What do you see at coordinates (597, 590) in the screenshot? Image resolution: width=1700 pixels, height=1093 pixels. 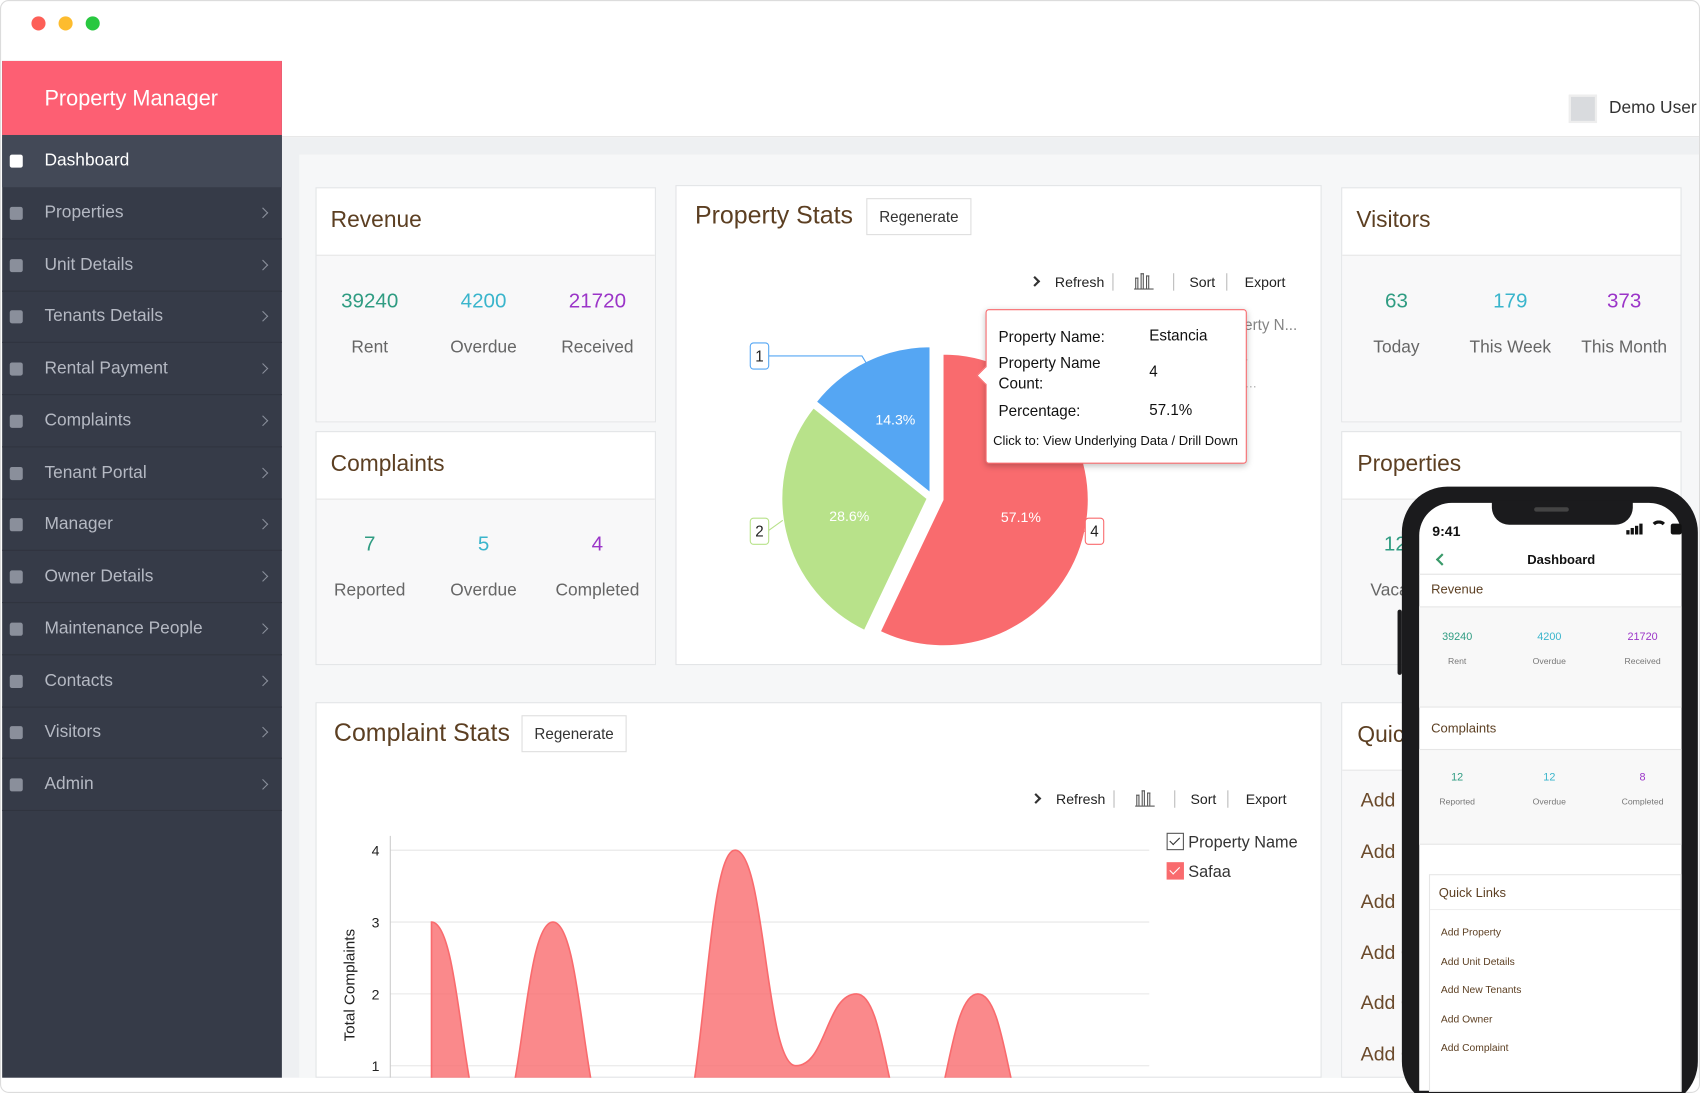 I see `stat-label: Completed` at bounding box center [597, 590].